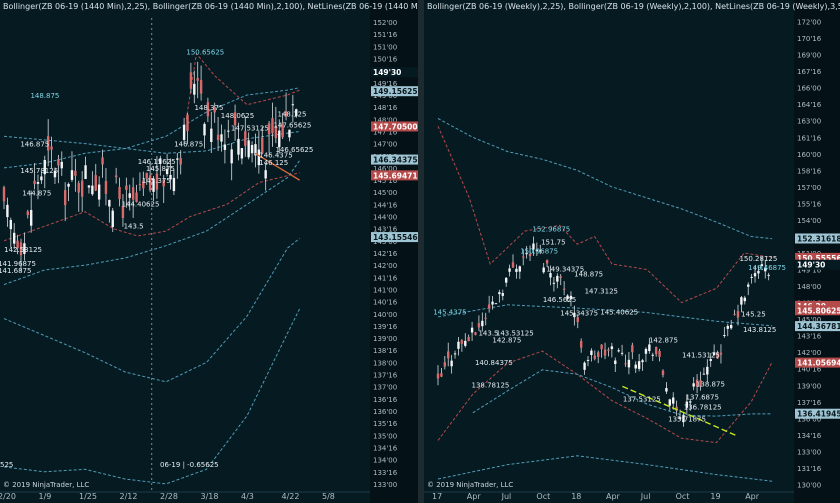 The image size is (840, 503). What do you see at coordinates (385, 351) in the screenshot?
I see `y-tick-label: 138'16` at bounding box center [385, 351].